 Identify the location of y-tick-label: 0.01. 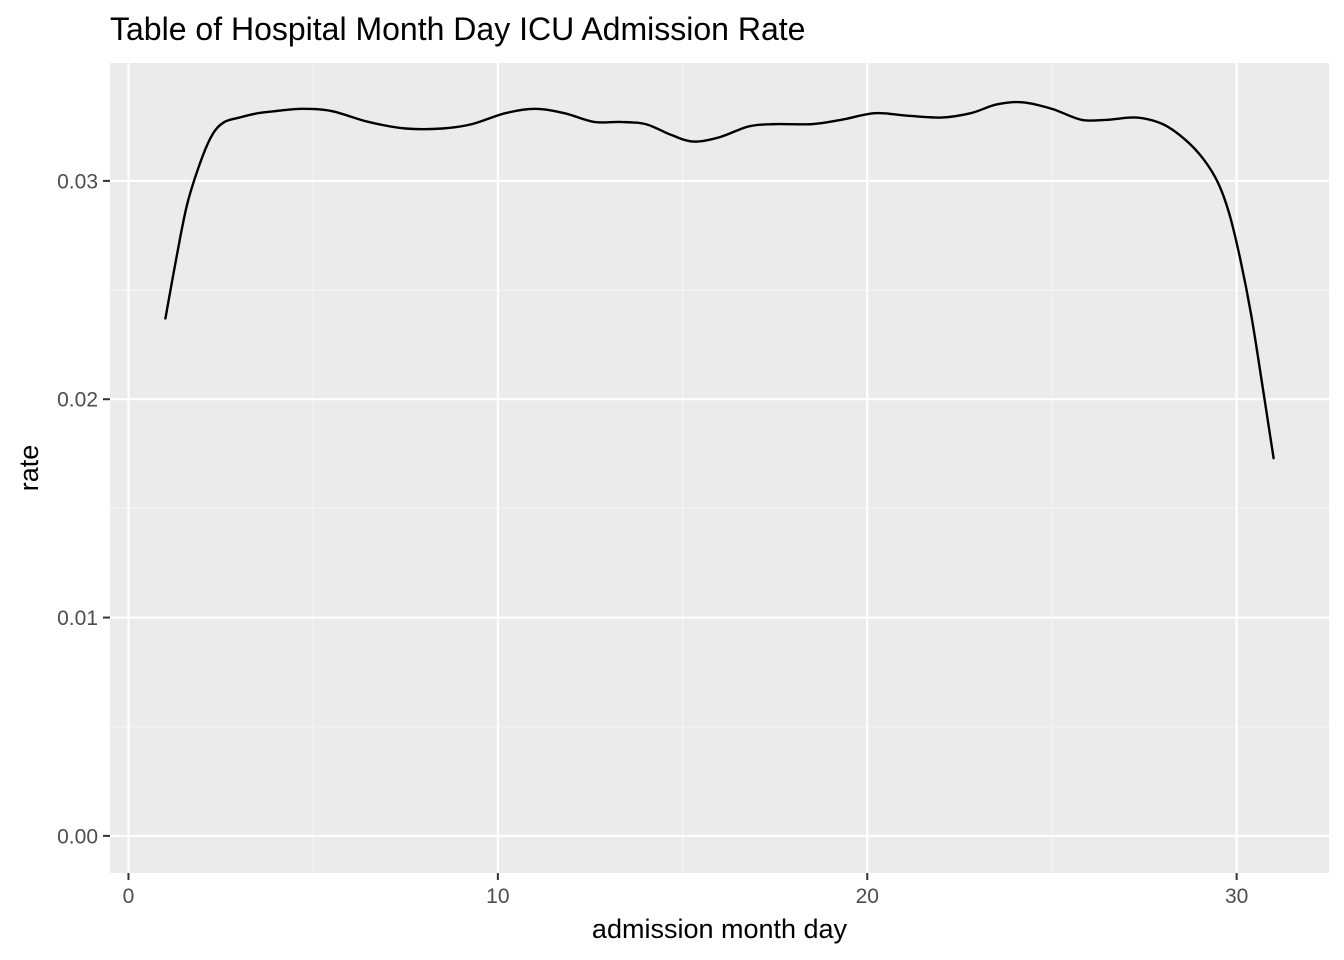
(77, 618).